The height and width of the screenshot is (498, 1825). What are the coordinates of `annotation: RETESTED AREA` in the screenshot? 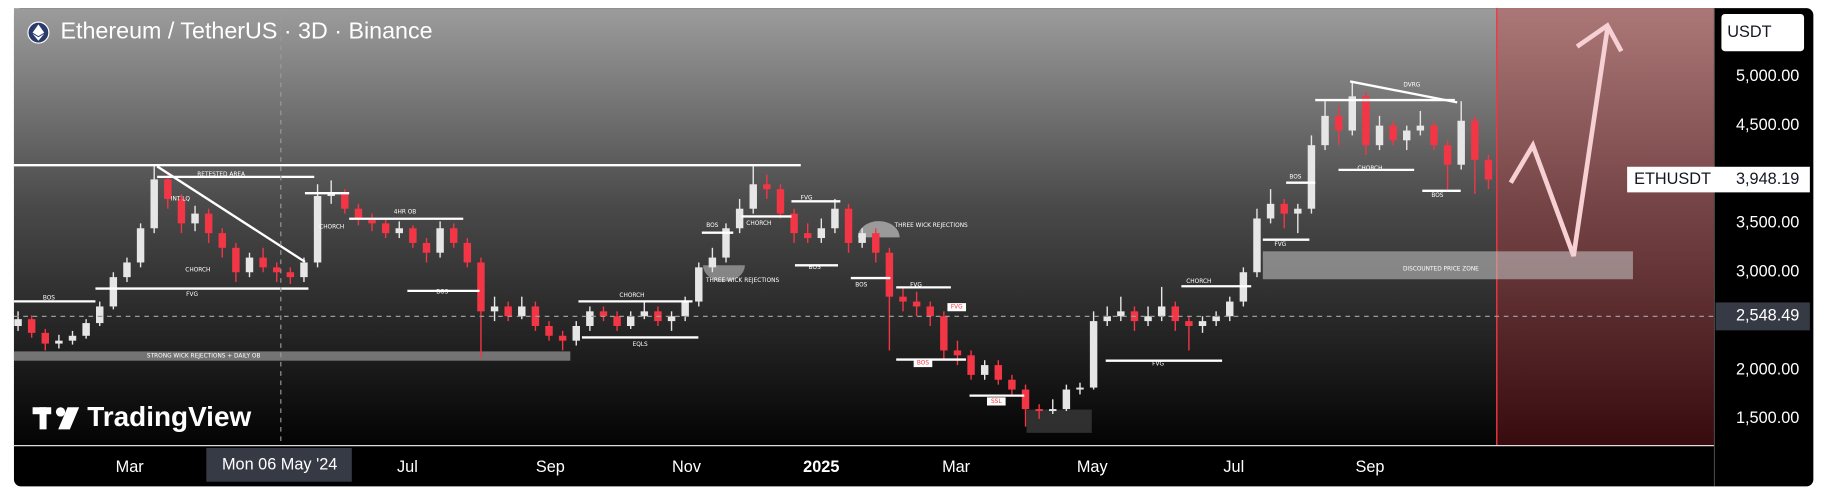 It's located at (221, 175).